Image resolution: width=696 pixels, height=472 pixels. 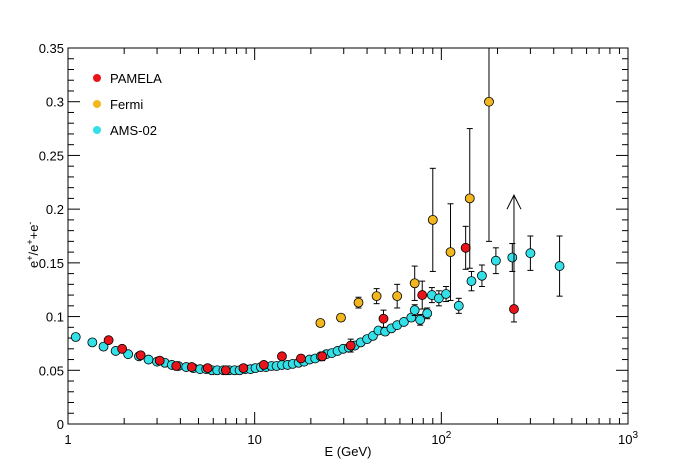 What do you see at coordinates (441, 438) in the screenshot?
I see `x-tick-label: 10²` at bounding box center [441, 438].